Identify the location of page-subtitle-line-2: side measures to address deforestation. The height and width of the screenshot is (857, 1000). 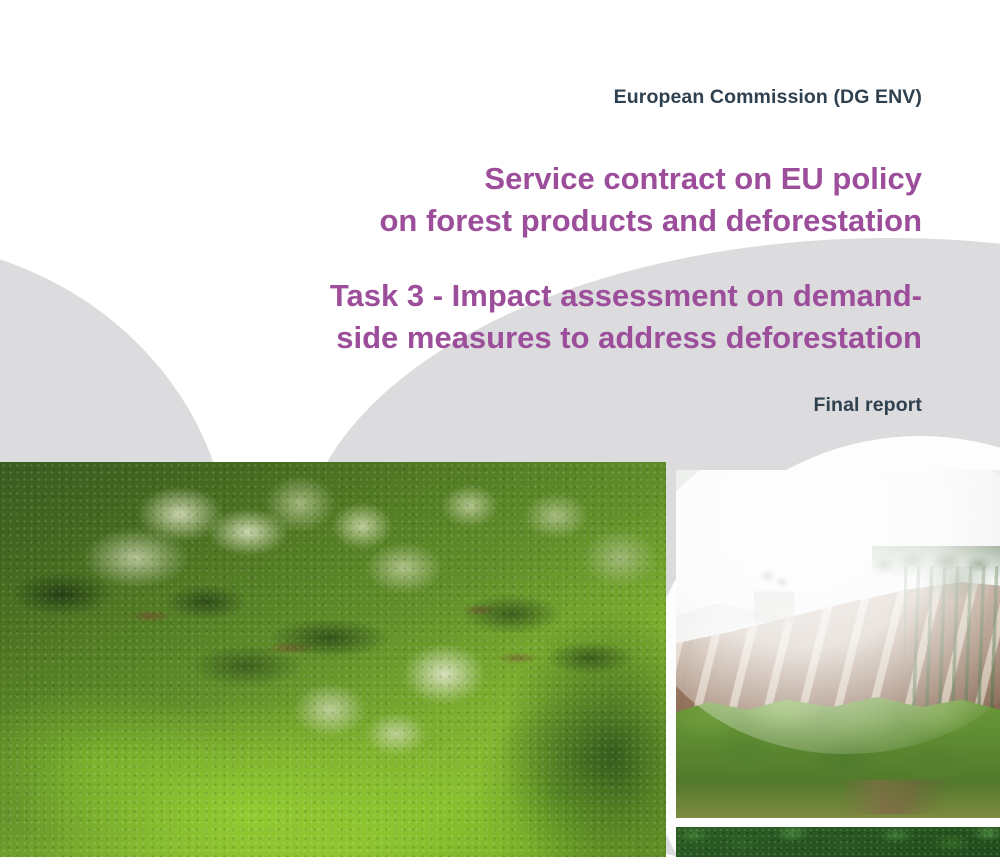
(629, 337).